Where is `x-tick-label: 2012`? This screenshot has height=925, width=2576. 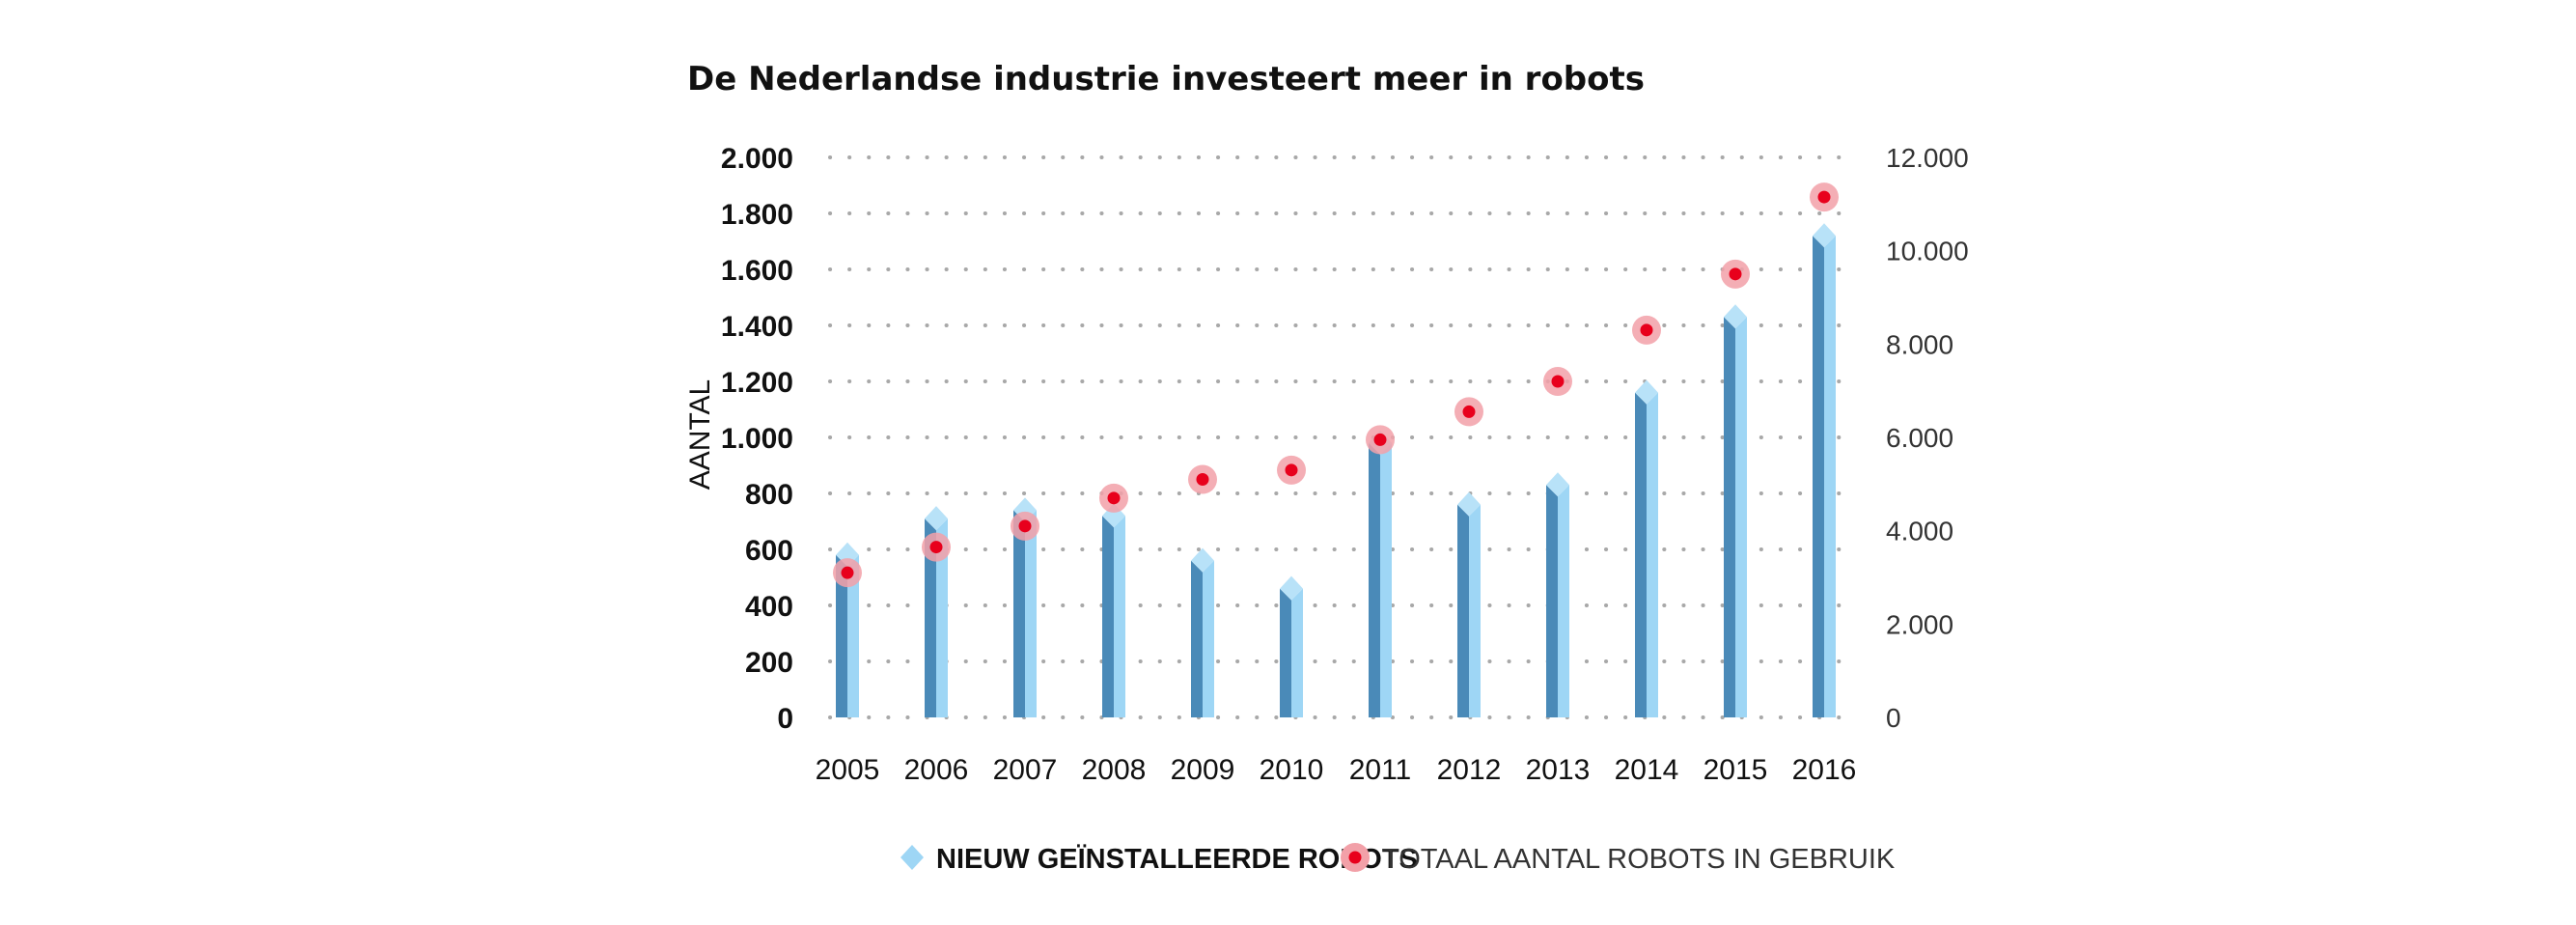
x-tick-label: 2012 is located at coordinates (1469, 770).